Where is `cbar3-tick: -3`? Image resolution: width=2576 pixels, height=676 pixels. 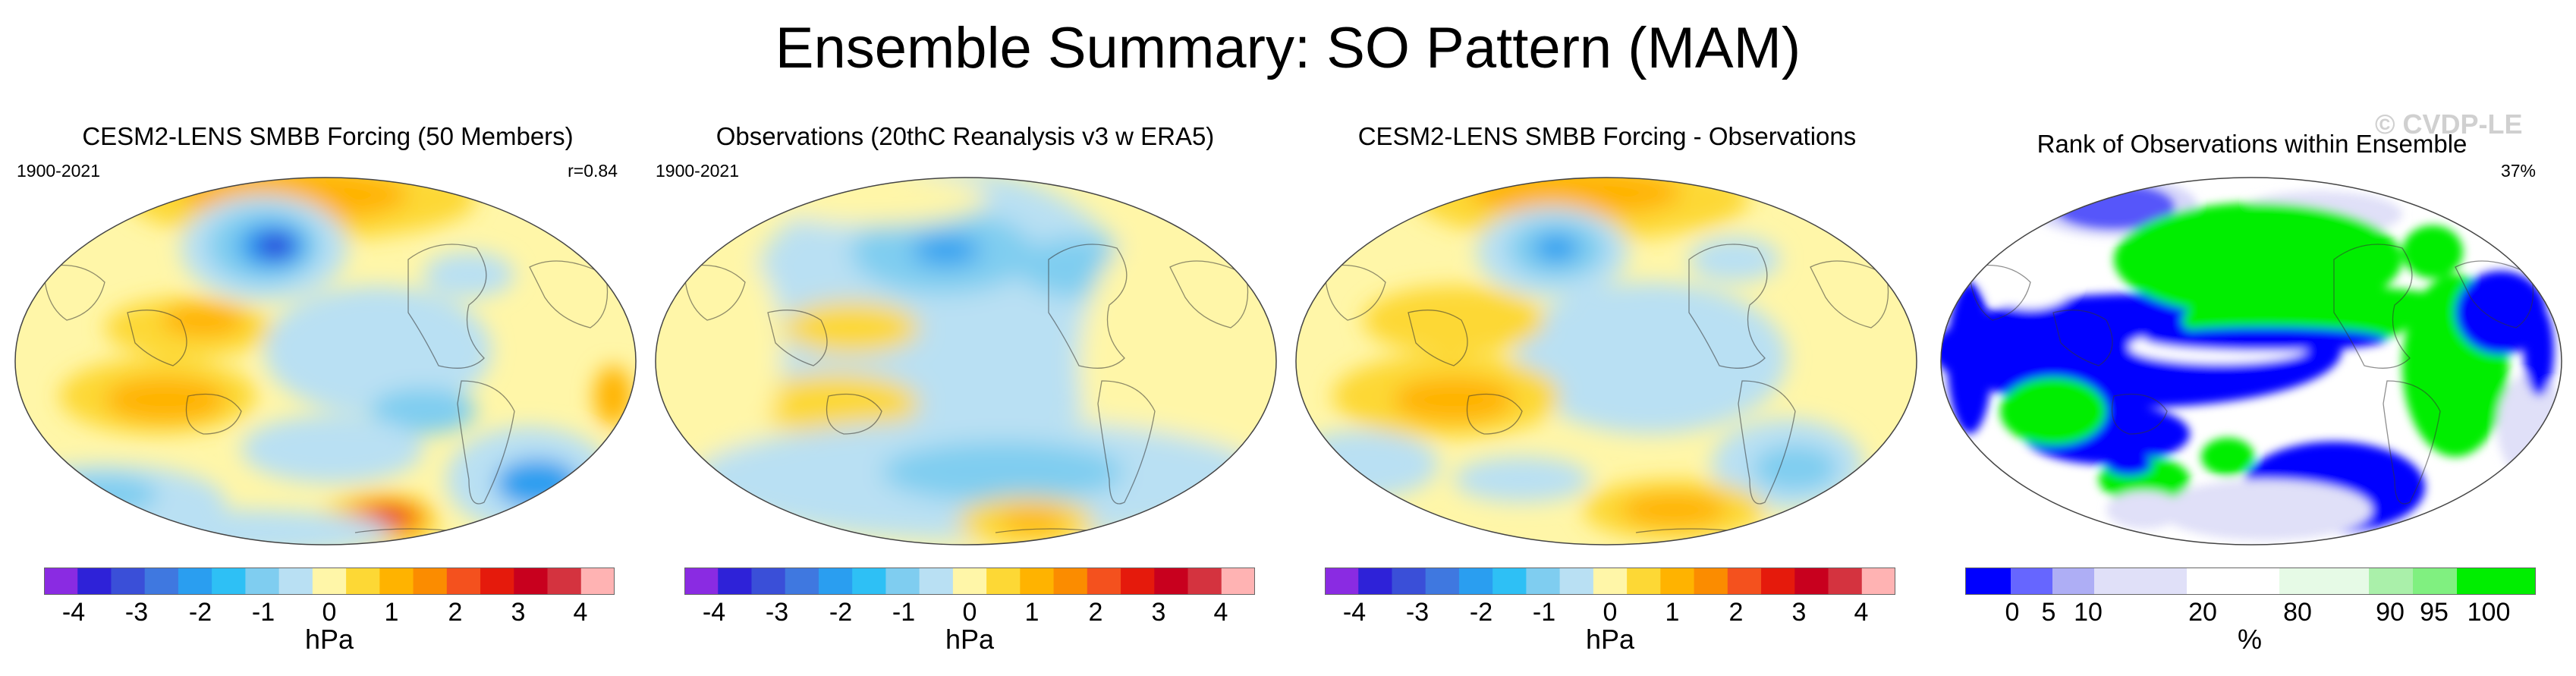
cbar3-tick: -3 is located at coordinates (1417, 612).